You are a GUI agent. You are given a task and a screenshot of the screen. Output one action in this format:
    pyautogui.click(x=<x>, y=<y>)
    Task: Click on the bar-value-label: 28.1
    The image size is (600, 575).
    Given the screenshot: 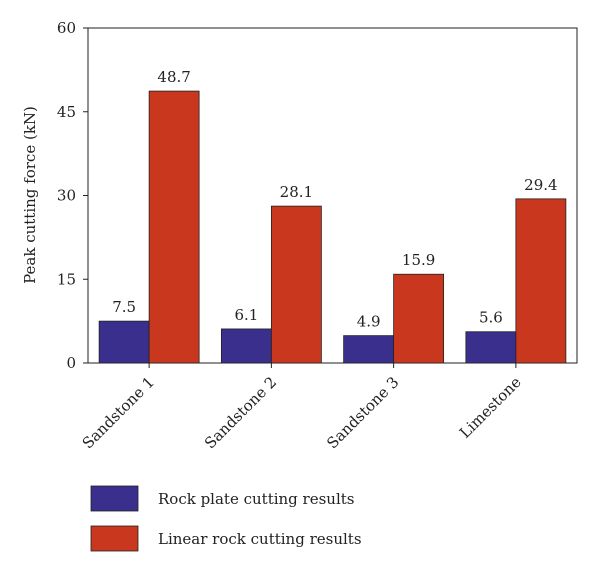 What is the action you would take?
    pyautogui.click(x=296, y=192)
    